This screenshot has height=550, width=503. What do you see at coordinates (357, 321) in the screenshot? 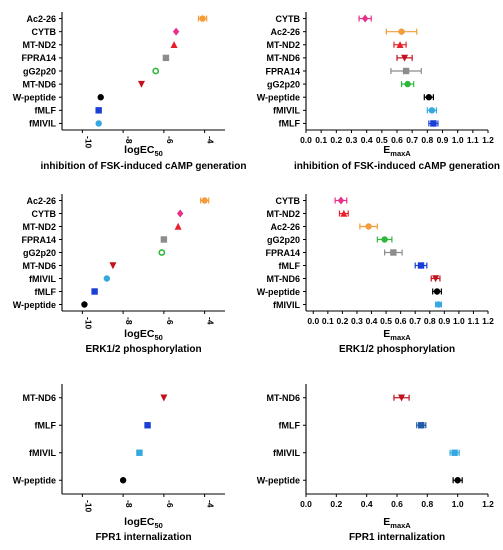
I see `x-tick-label: 0.3` at bounding box center [357, 321].